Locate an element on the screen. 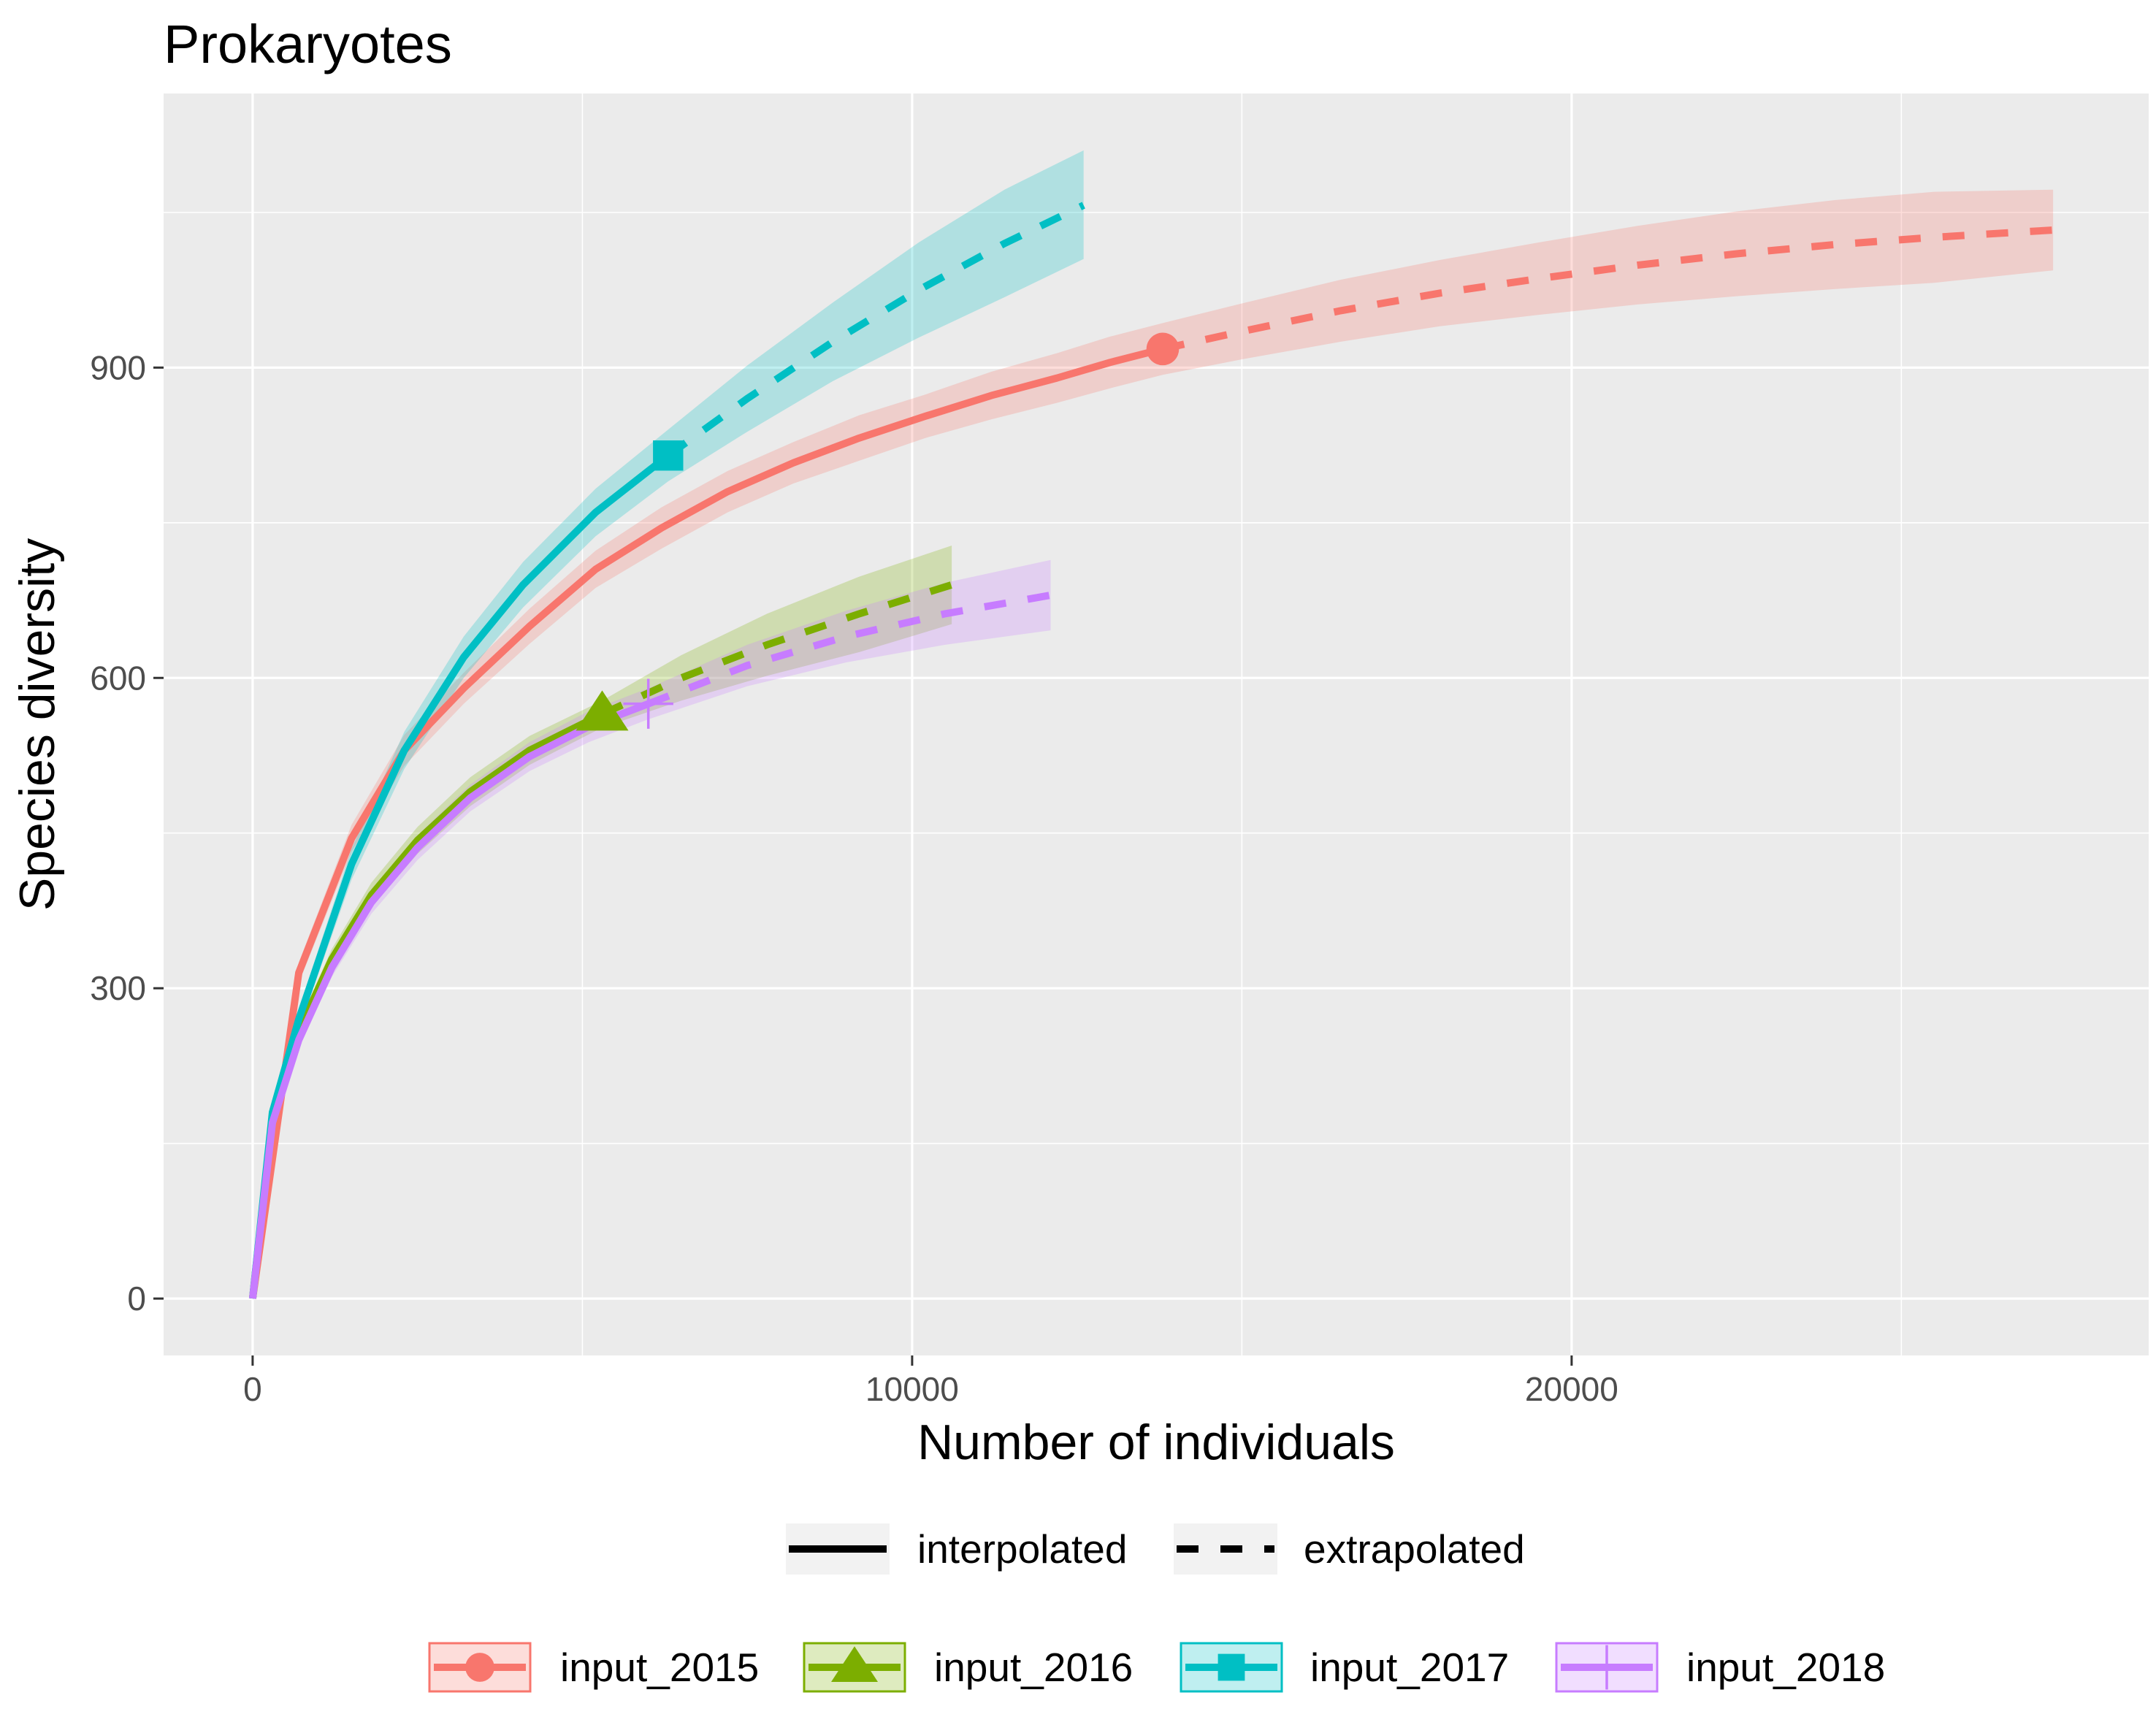 Image resolution: width=2156 pixels, height=1725 pixels. extrapolated-line-input_2016 is located at coordinates (777, 649).